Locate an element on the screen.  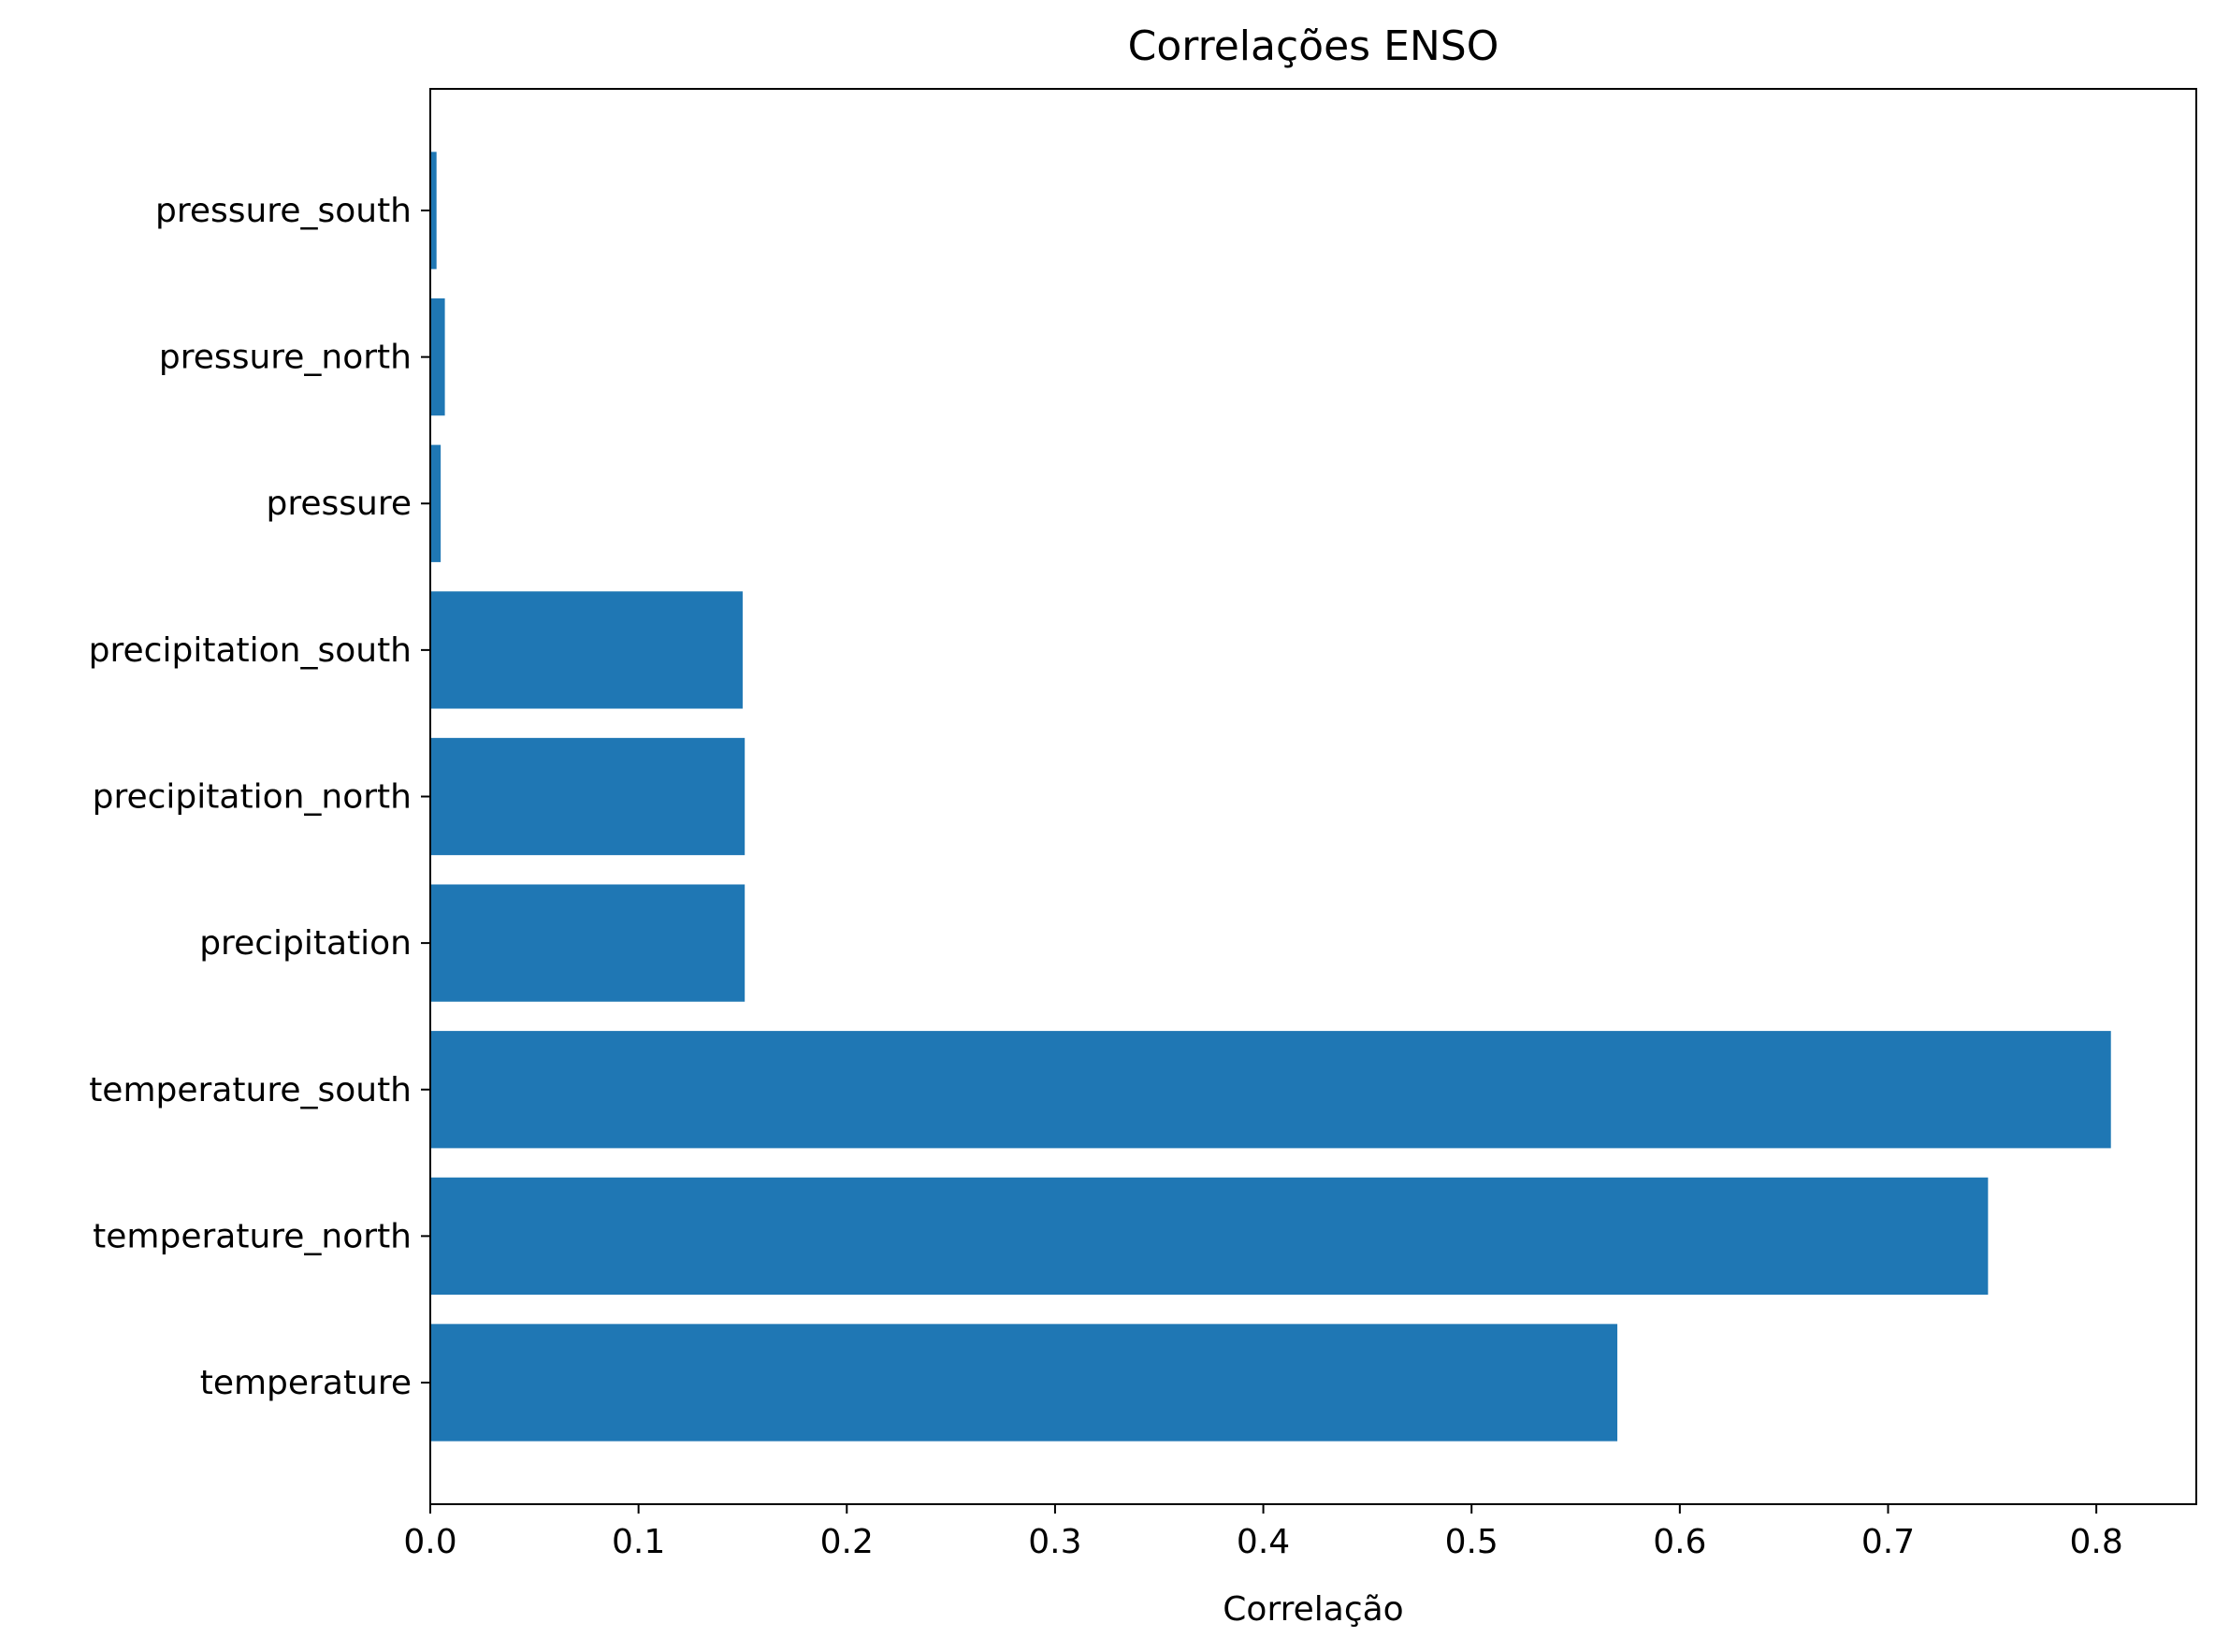
x-tick-label: 0.1 is located at coordinates (638, 1542).